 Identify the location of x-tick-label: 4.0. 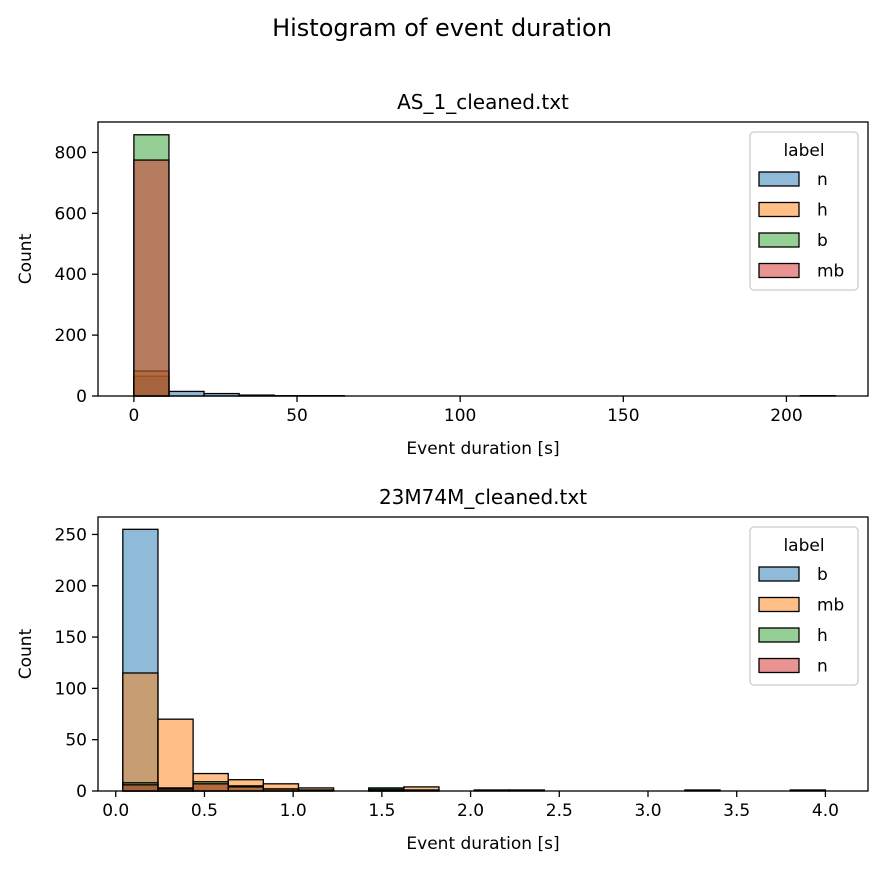
(825, 811).